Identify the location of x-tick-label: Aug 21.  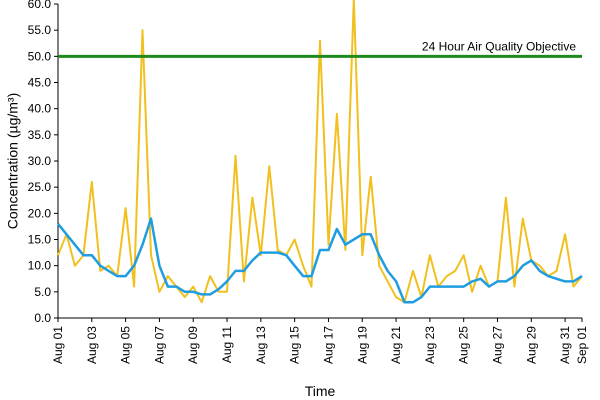
(396, 345).